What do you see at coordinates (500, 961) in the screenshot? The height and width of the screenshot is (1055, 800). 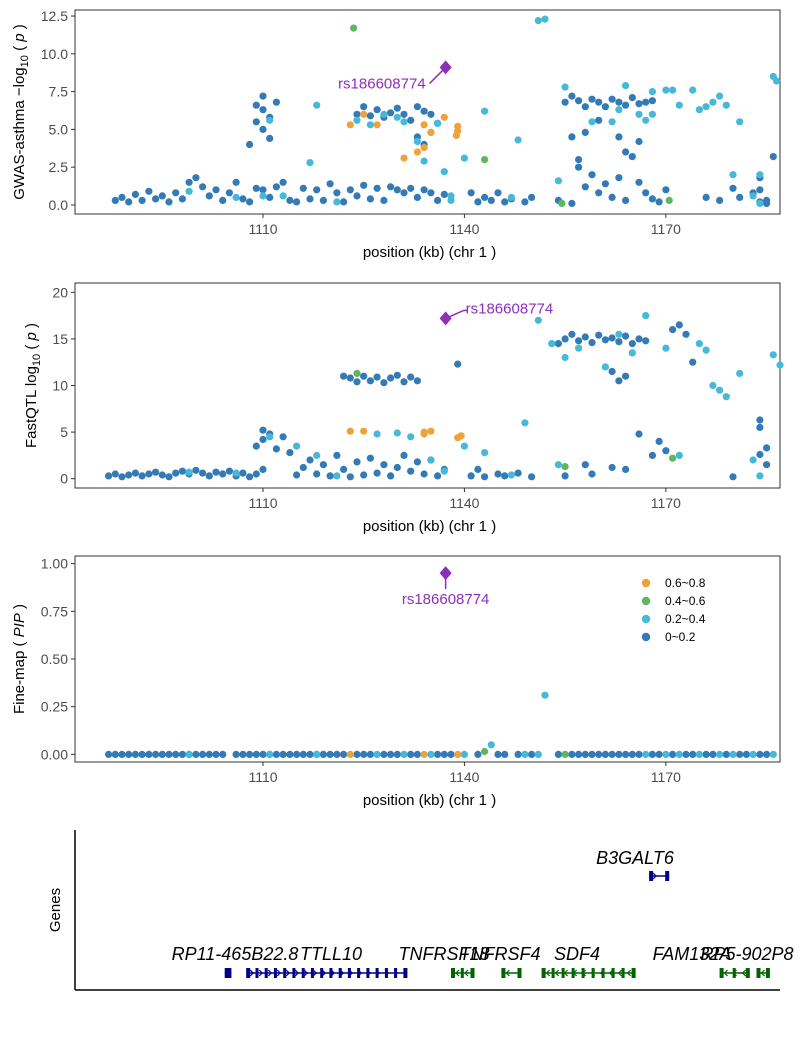 I see `gene-tnfrsf4: TNFRSF4` at bounding box center [500, 961].